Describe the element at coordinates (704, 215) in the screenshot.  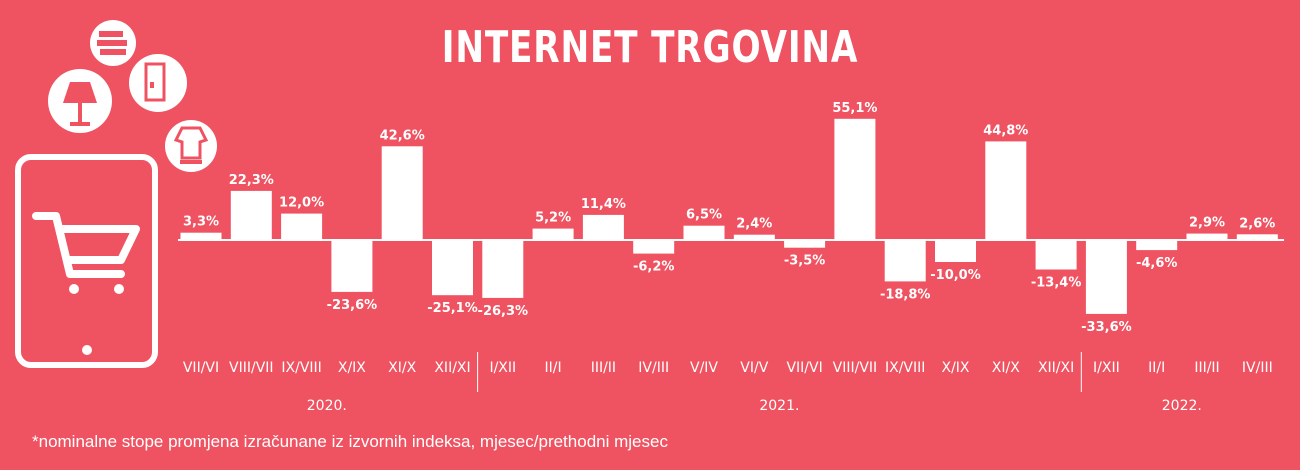
I see `value-label-10: 6,5%` at that location.